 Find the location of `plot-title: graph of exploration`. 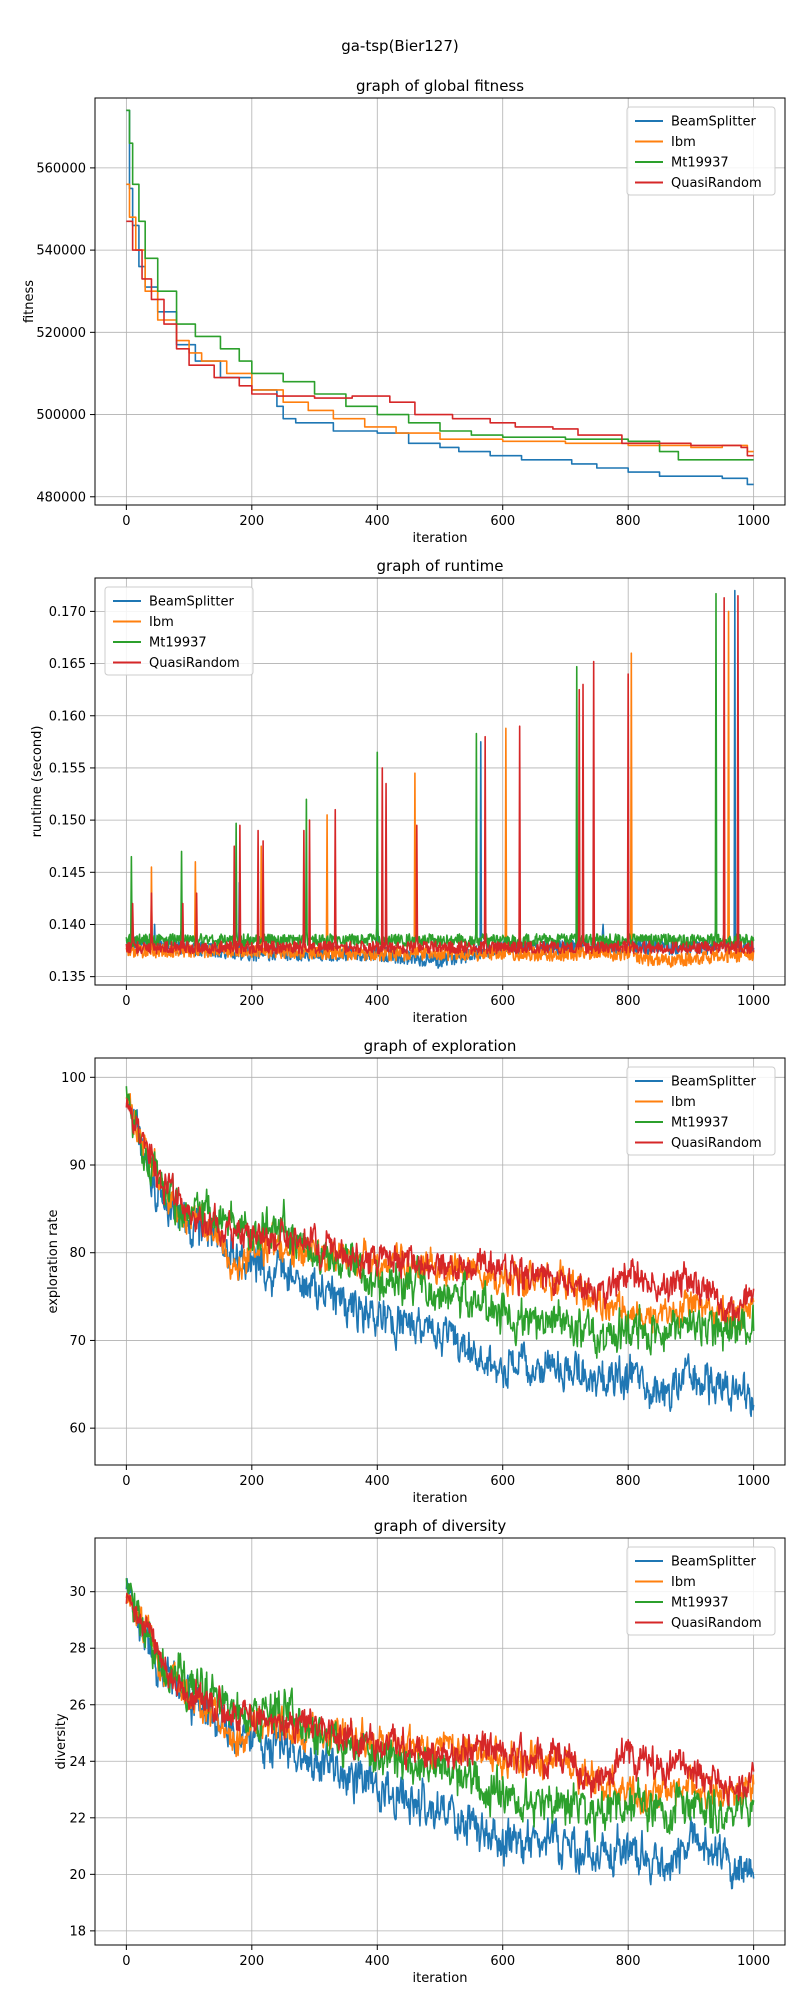

plot-title: graph of exploration is located at coordinates (440, 1046).